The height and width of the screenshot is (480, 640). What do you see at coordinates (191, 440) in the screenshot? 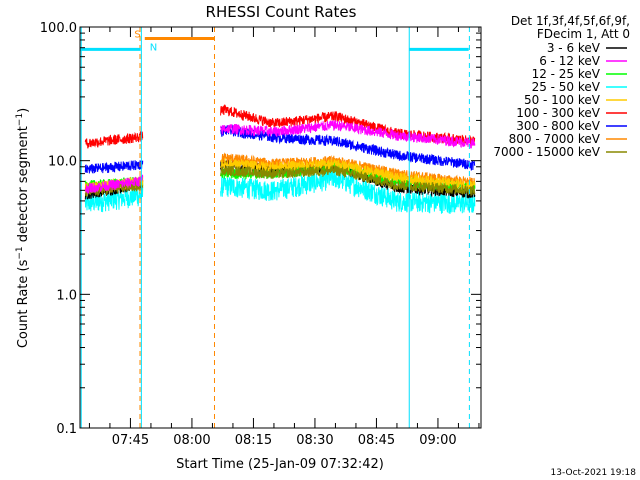
I see `x-tick-label: 08:00` at bounding box center [191, 440].